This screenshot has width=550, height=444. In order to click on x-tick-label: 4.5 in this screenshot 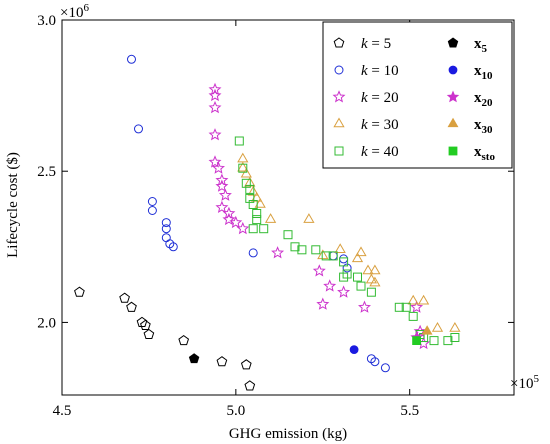, I will do `click(62, 411)`.